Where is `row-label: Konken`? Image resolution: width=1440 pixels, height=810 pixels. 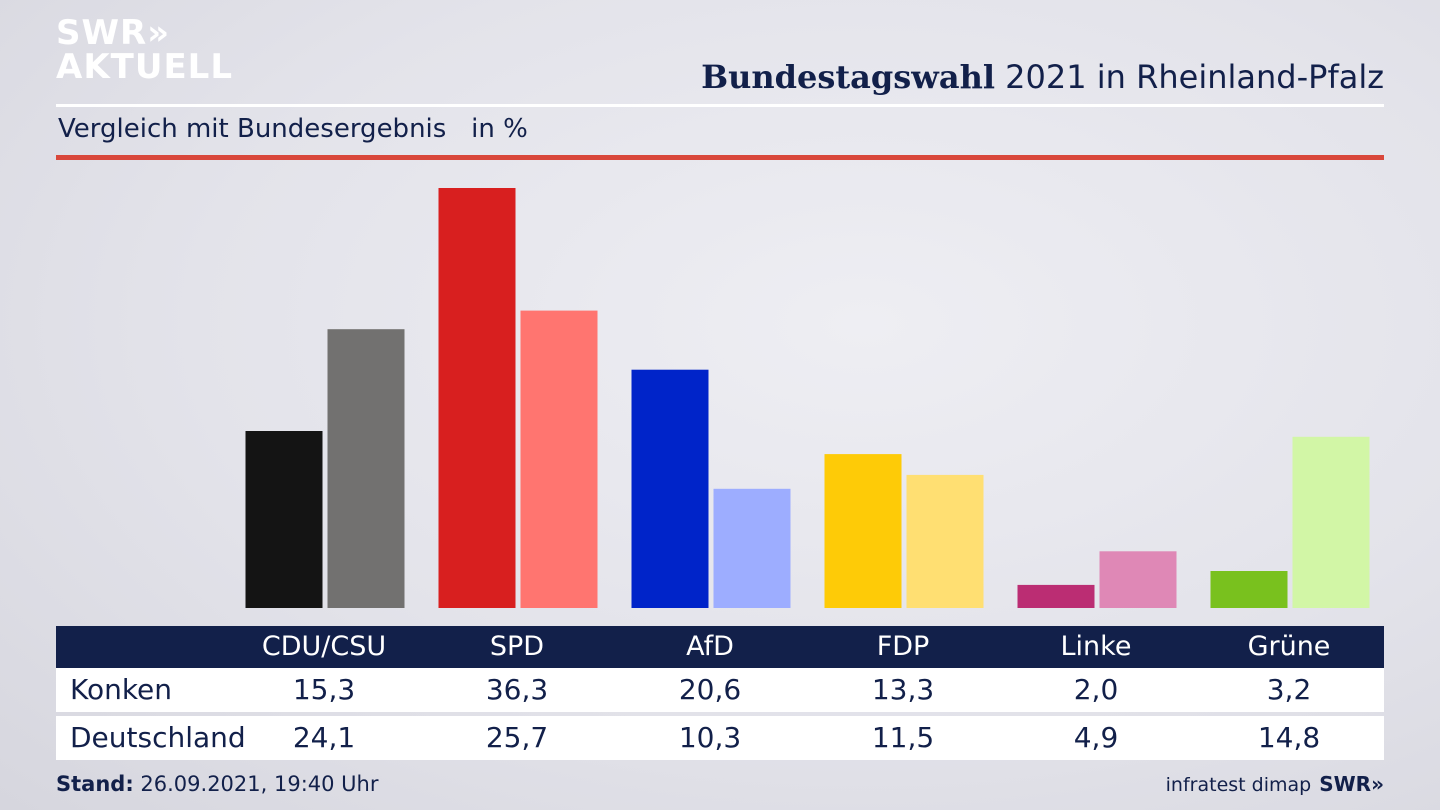
row-label: Konken is located at coordinates (121, 689).